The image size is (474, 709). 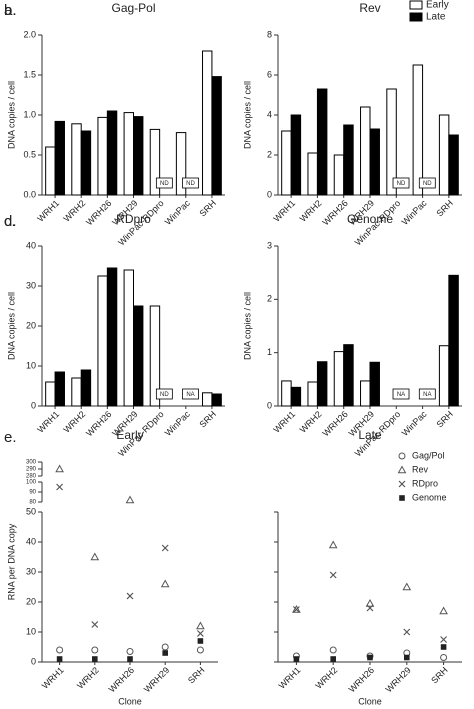 What do you see at coordinates (420, 469) in the screenshot?
I see `legend-label: Rev` at bounding box center [420, 469].